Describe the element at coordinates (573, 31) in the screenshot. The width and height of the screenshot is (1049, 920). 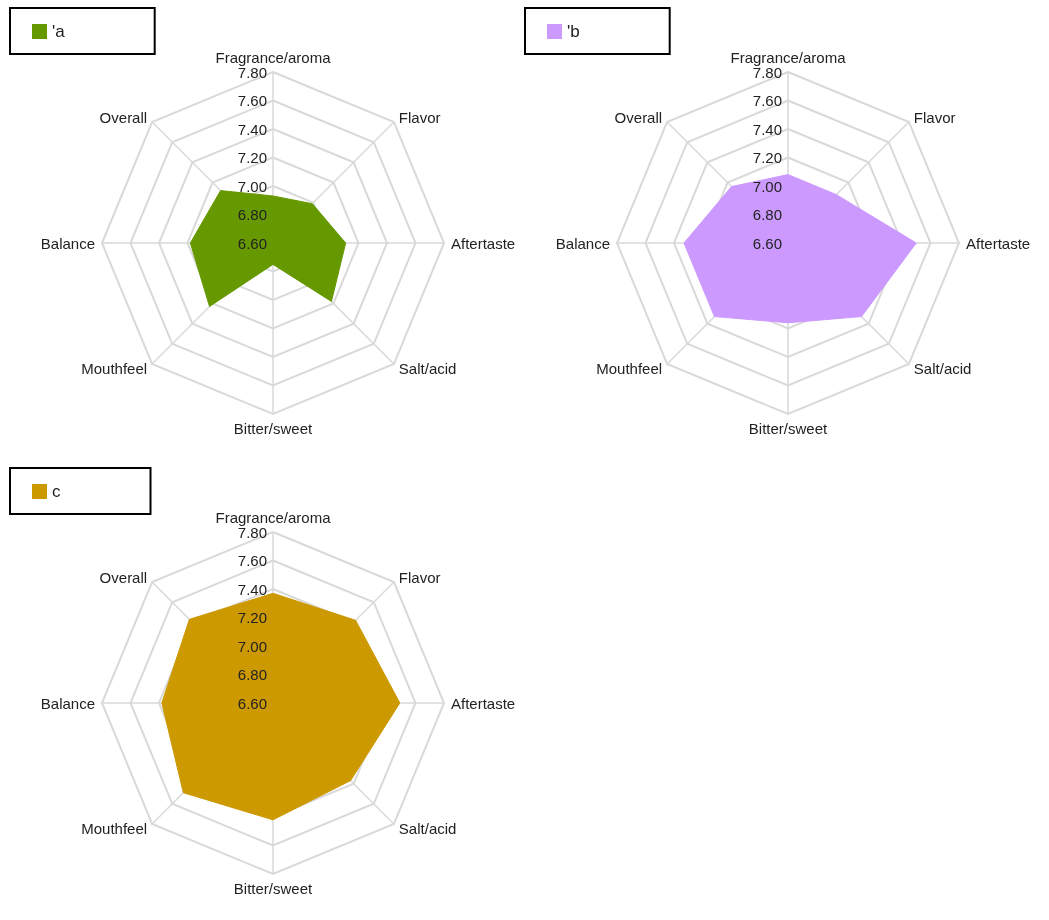
I see `legend-label: 'b` at that location.